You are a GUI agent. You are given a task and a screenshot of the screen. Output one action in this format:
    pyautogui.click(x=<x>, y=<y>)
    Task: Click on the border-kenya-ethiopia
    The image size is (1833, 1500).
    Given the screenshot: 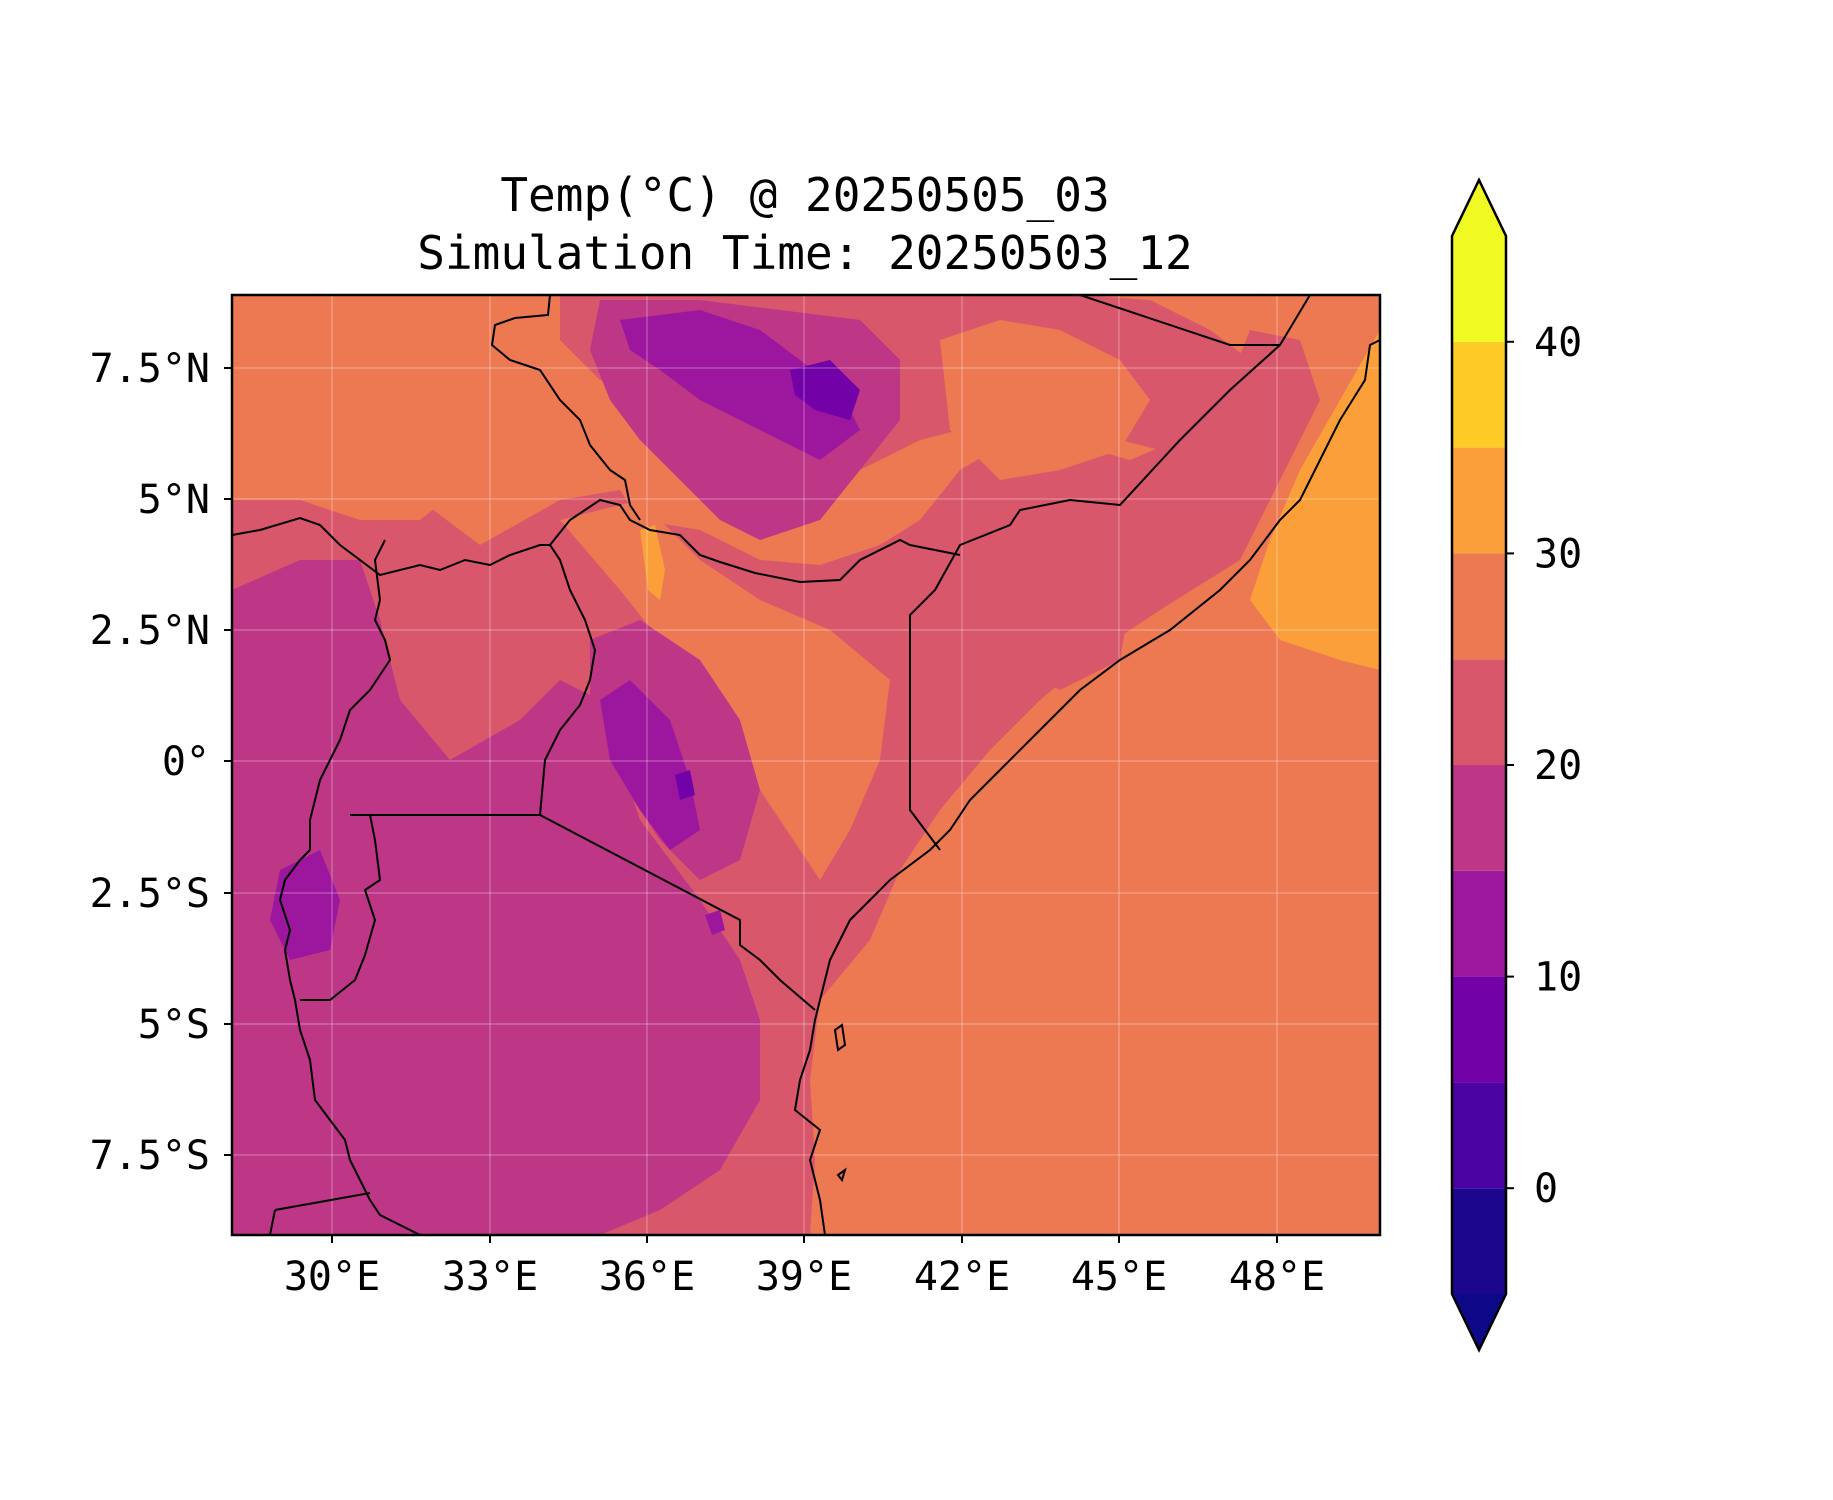 What is the action you would take?
    pyautogui.click(x=755, y=541)
    